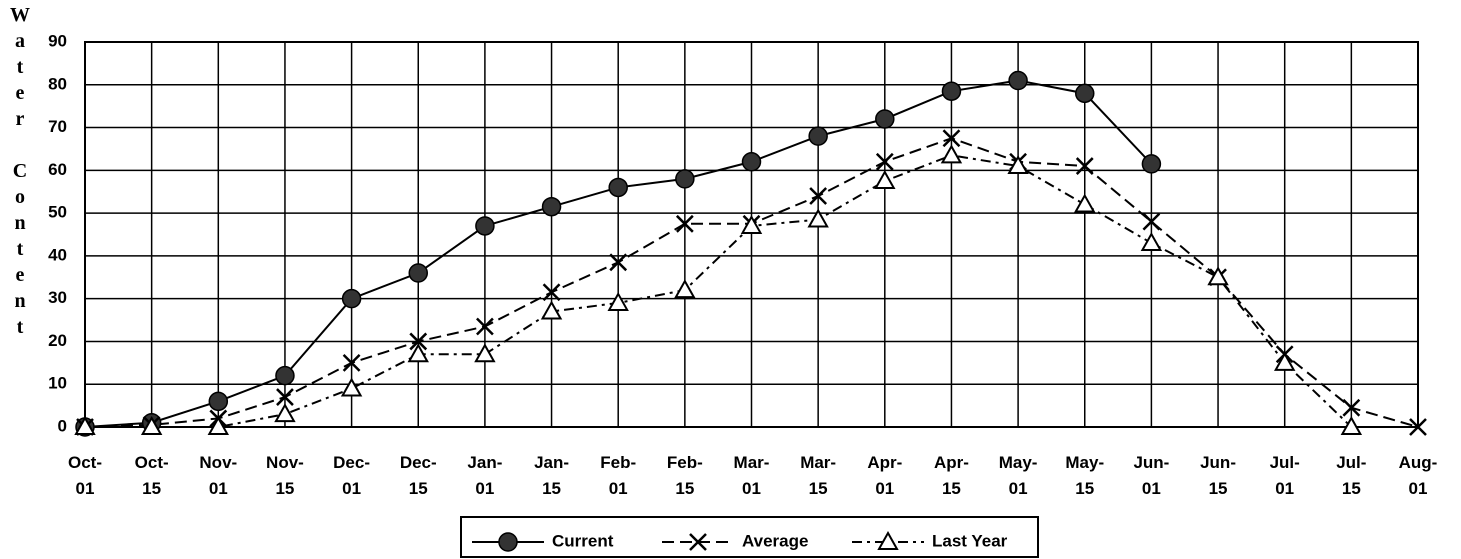  What do you see at coordinates (20, 173) in the screenshot?
I see `y-axis-label: Water Content` at bounding box center [20, 173].